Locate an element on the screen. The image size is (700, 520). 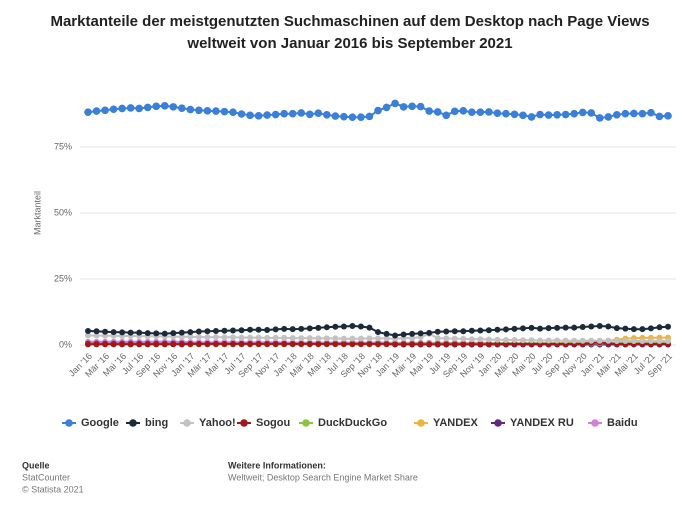
copyright: © Statista 2021 is located at coordinates (53, 489).